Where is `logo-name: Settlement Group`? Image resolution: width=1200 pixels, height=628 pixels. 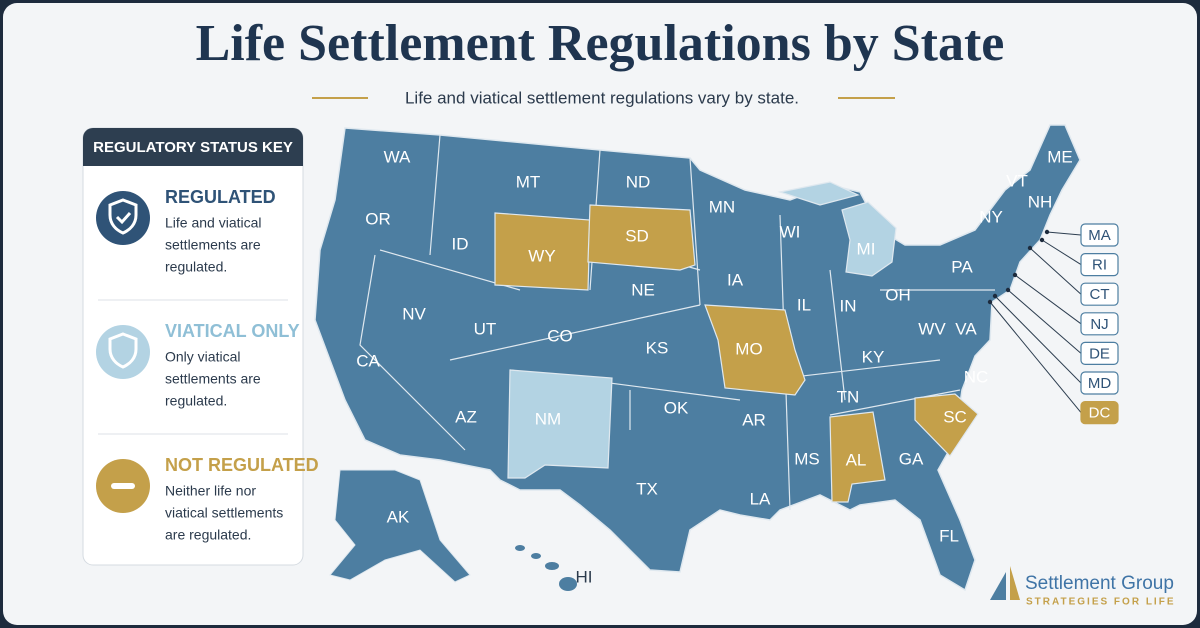 logo-name: Settlement Group is located at coordinates (1099, 583).